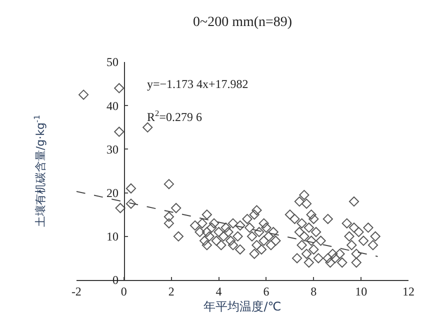  What do you see at coordinates (112, 105) in the screenshot?
I see `y-tick-label: 40` at bounding box center [112, 105].